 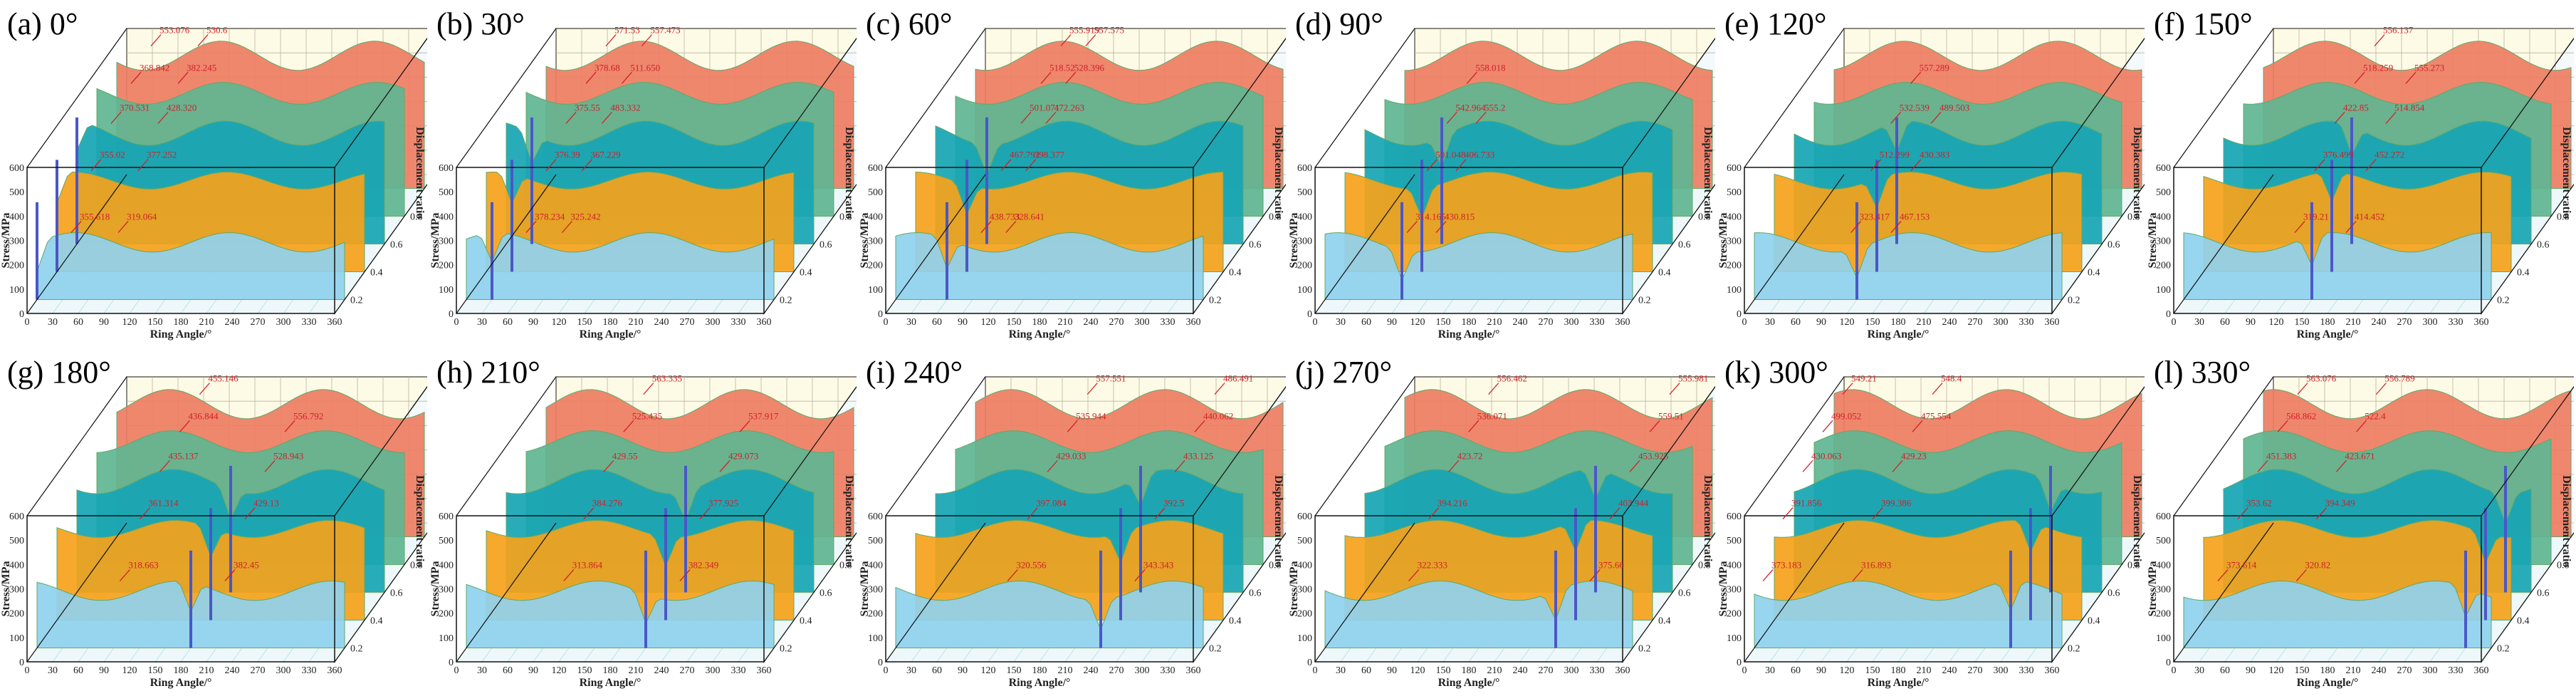 I want to click on peak-value-label: 557.289, so click(x=1934, y=67).